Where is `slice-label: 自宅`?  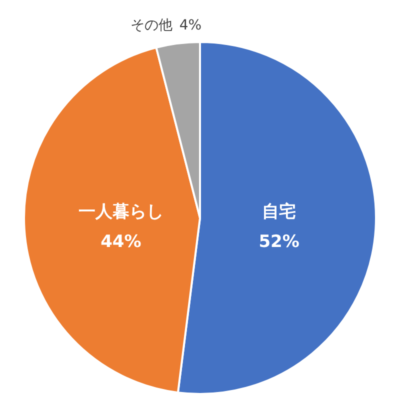 slice-label: 自宅 is located at coordinates (279, 212).